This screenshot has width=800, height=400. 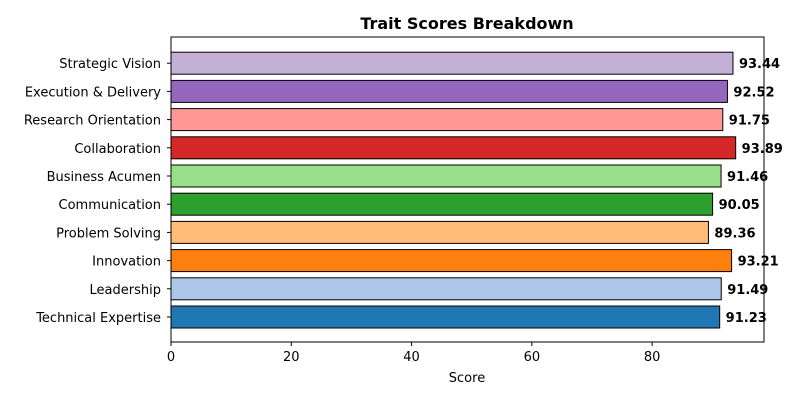 What do you see at coordinates (125, 290) in the screenshot?
I see `y-tick-label: Leadership` at bounding box center [125, 290].